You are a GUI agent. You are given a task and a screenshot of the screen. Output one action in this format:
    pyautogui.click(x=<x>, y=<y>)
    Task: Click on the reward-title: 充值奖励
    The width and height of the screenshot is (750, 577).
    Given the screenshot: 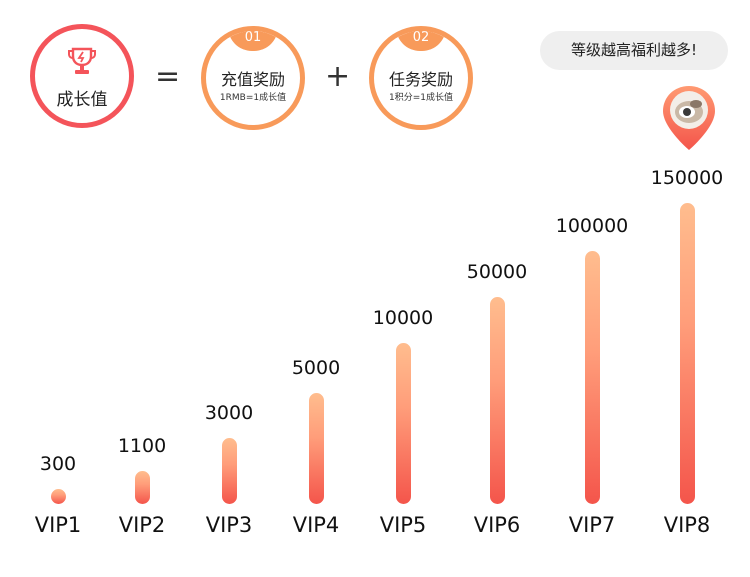 What is the action you would take?
    pyautogui.click(x=252, y=79)
    